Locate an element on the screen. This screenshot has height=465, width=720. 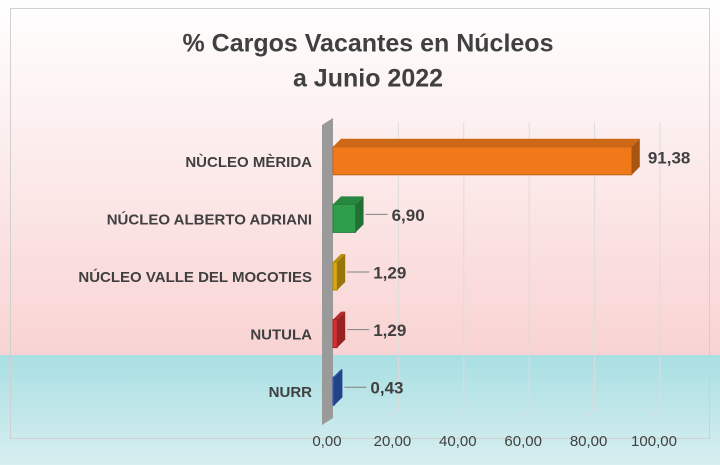
y-tick-label: NÚCLEO ALBERTO ADRIANI is located at coordinates (209, 219).